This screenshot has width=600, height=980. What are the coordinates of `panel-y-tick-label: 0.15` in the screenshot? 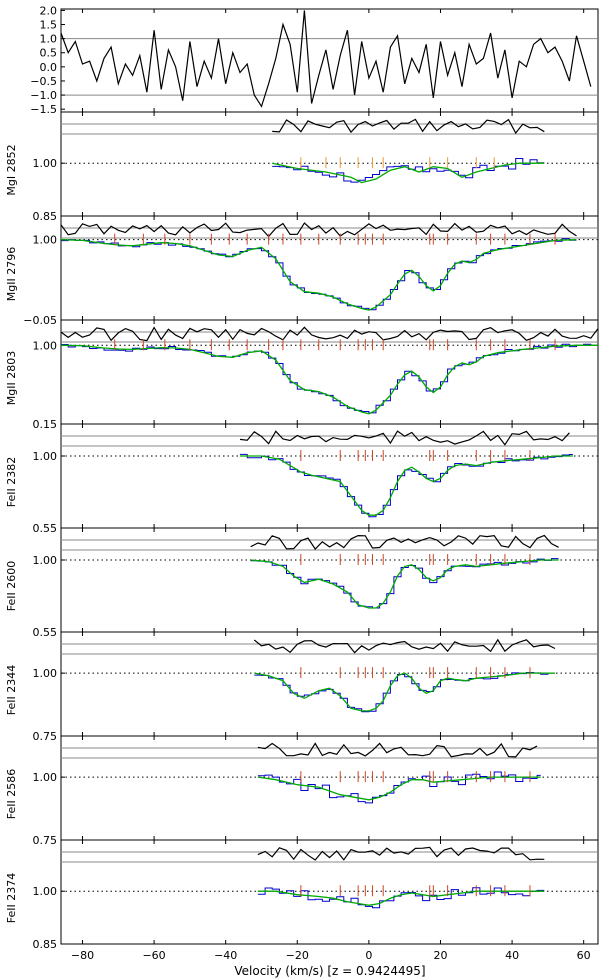 It's located at (45, 424).